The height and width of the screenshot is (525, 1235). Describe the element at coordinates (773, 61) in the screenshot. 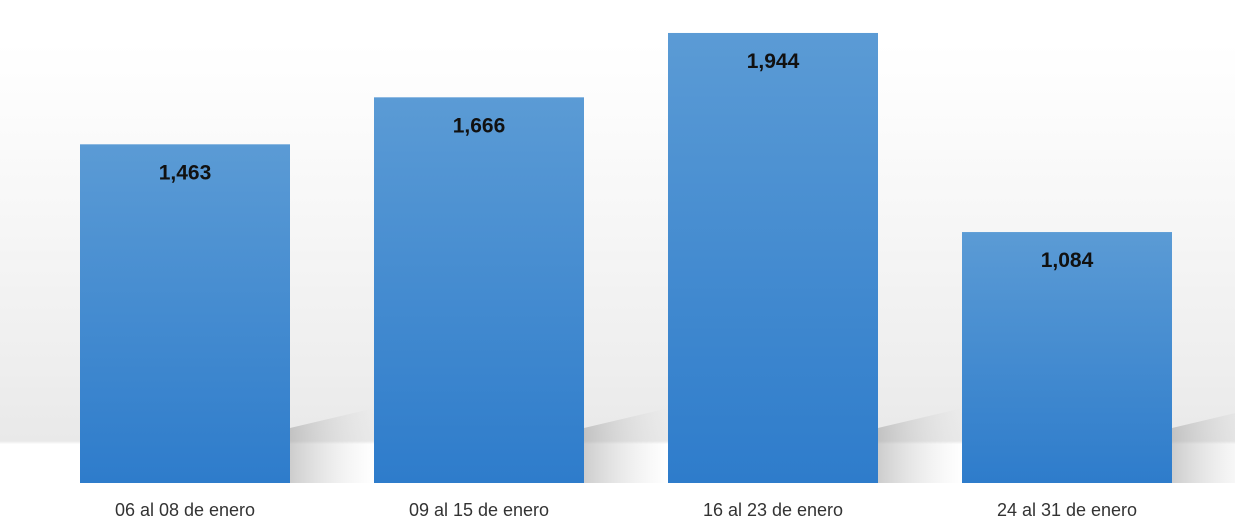

I see `bar-value-label: 1,944` at that location.